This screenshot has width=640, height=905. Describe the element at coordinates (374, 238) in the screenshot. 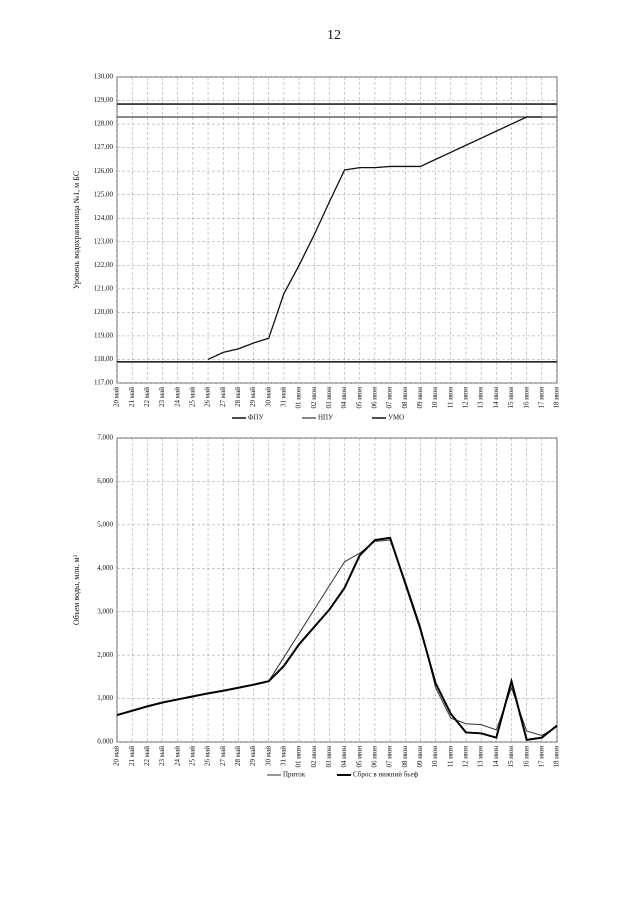

I see `series-line` at that location.